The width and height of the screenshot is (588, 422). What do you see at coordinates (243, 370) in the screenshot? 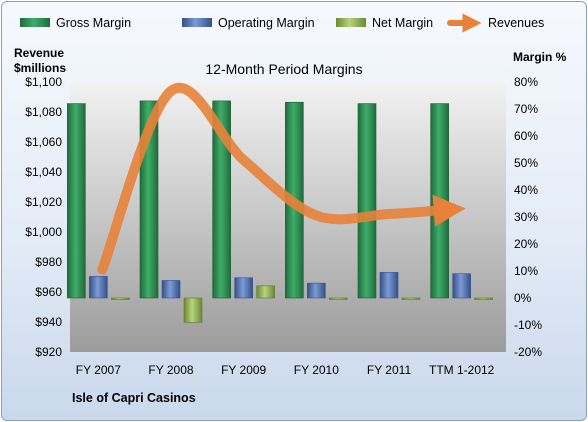
I see `category-label: FY 2009` at bounding box center [243, 370].